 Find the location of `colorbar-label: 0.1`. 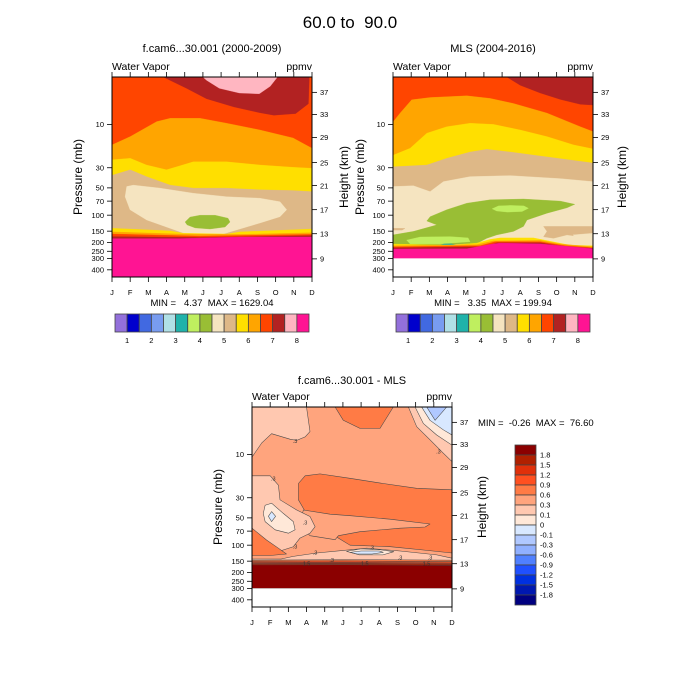

colorbar-label: 0.1 is located at coordinates (545, 515).